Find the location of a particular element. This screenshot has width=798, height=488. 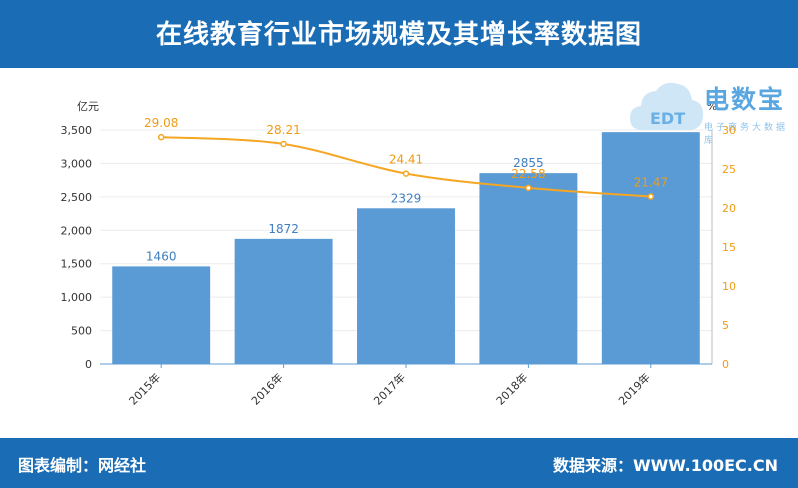

bar-value-label: 2329 is located at coordinates (406, 198).